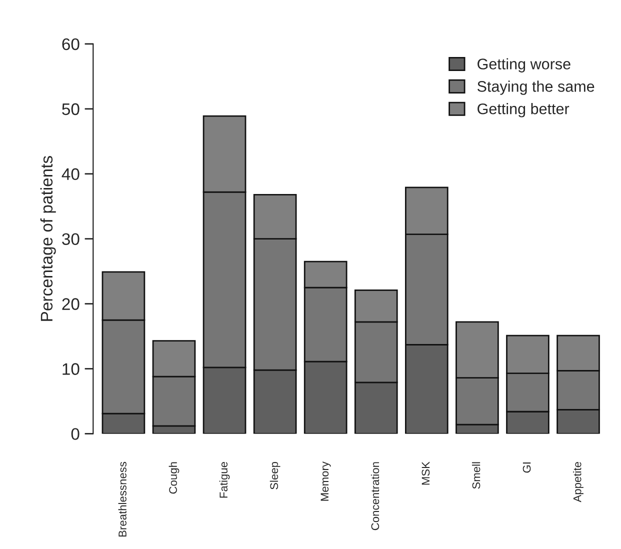 This screenshot has height=549, width=621. What do you see at coordinates (275, 476) in the screenshot?
I see `x-tick-label: Sleep` at bounding box center [275, 476].